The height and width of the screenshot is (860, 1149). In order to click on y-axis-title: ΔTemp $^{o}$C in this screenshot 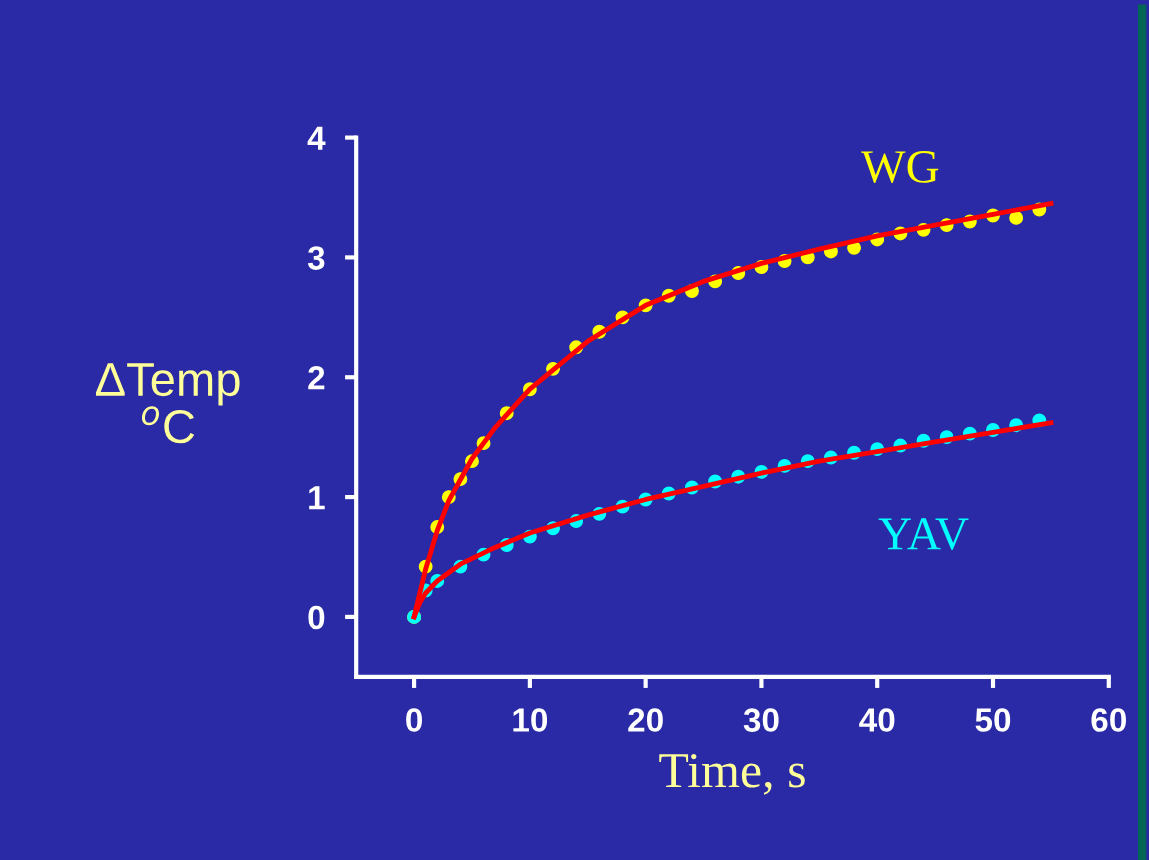, I will do `click(167, 403)`.